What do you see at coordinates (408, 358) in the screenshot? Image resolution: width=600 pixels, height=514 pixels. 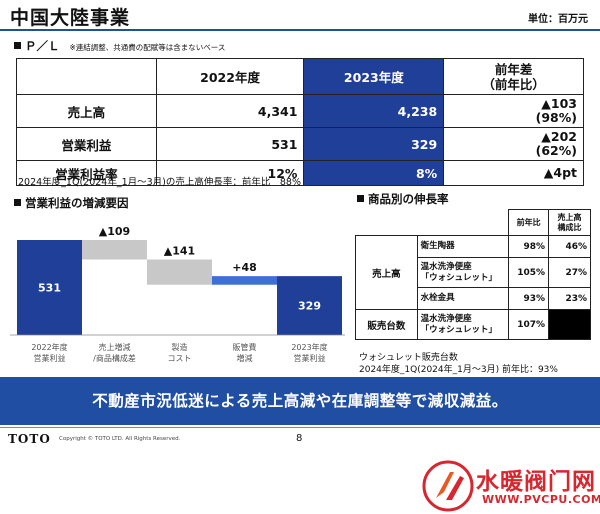 I see `product-note-line1: ウォシュレット販売台数` at bounding box center [408, 358].